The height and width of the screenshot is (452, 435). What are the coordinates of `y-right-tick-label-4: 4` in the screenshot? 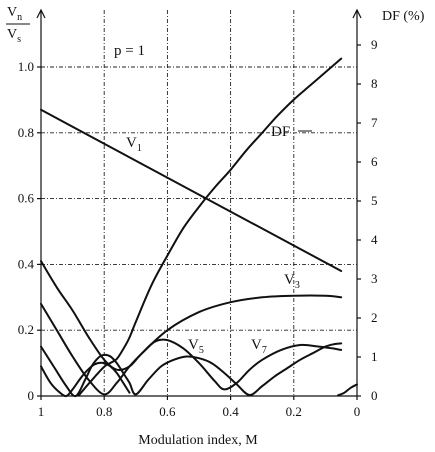 It's located at (374, 239).